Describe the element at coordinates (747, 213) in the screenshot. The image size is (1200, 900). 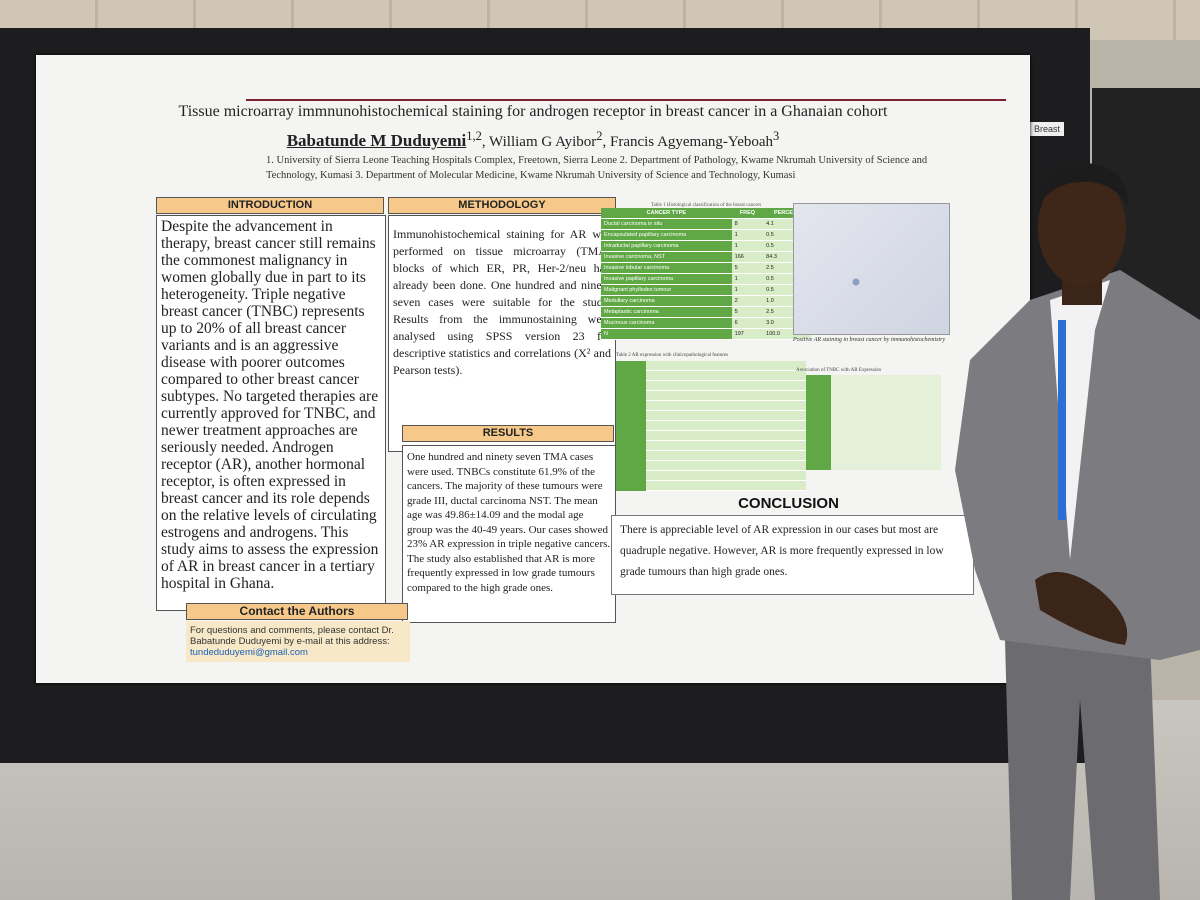
I see `column-header: FREQ` at that location.